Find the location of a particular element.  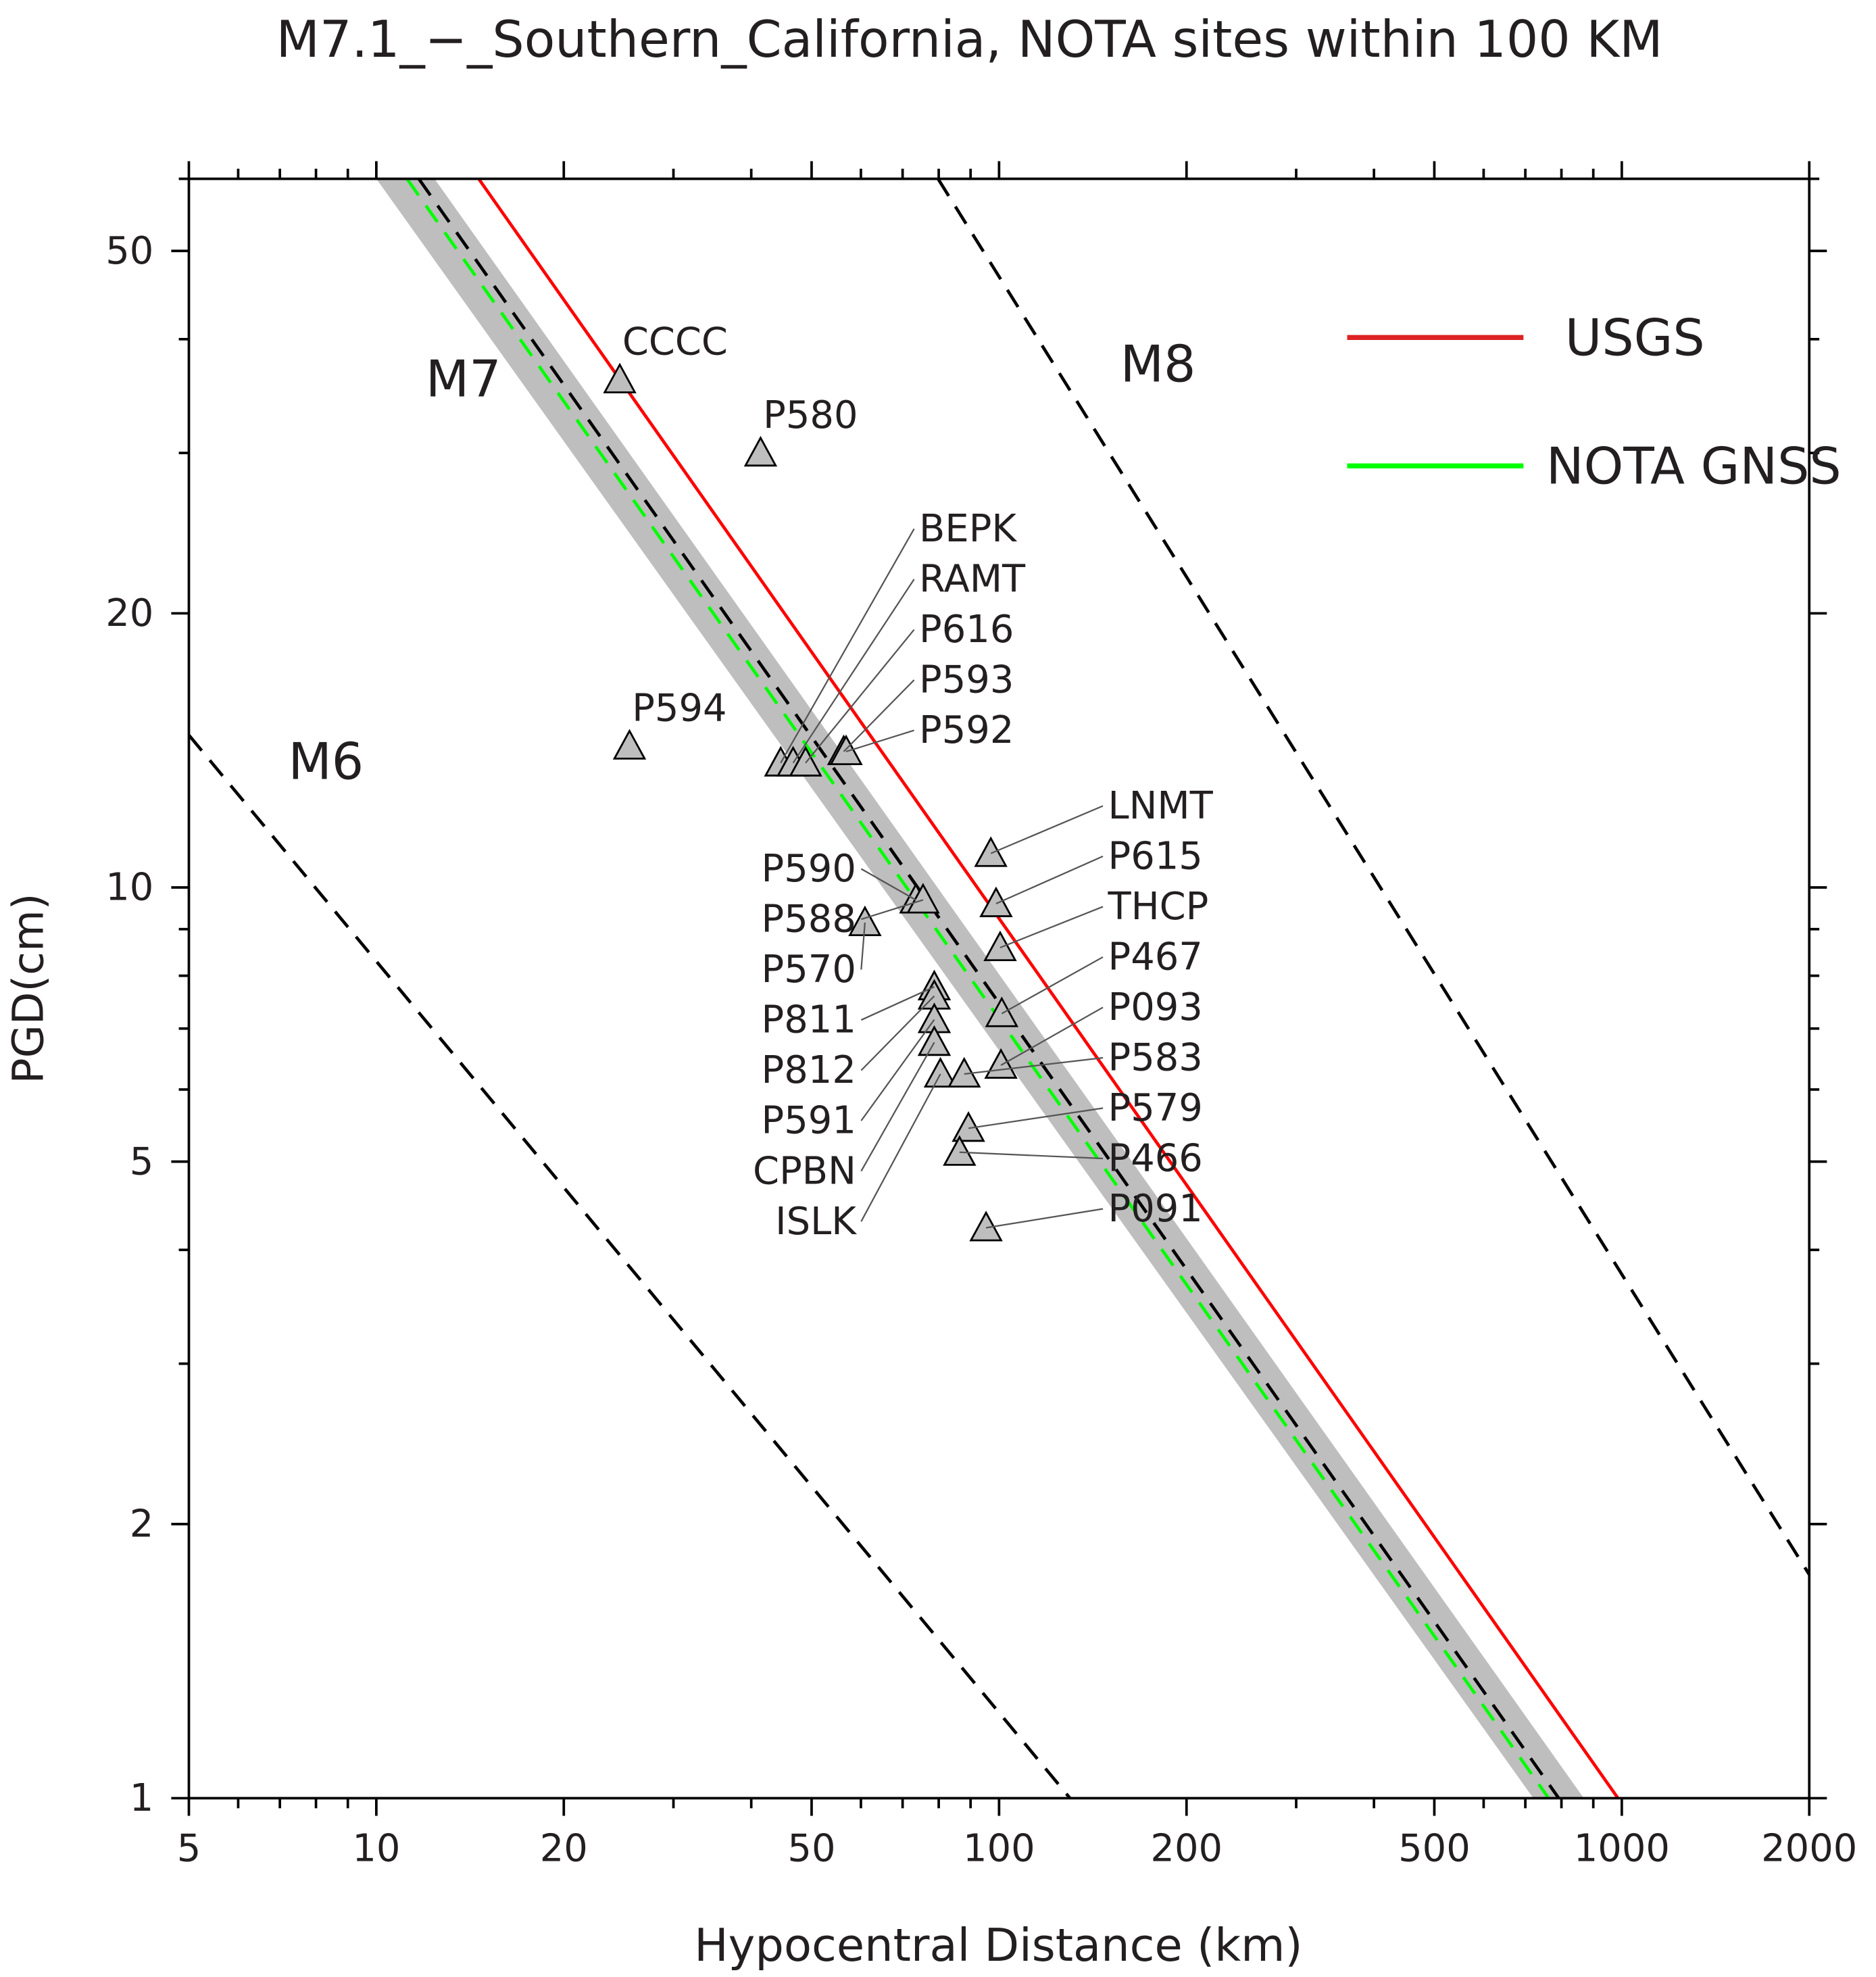

station-label: P615 is located at coordinates (1155, 857).